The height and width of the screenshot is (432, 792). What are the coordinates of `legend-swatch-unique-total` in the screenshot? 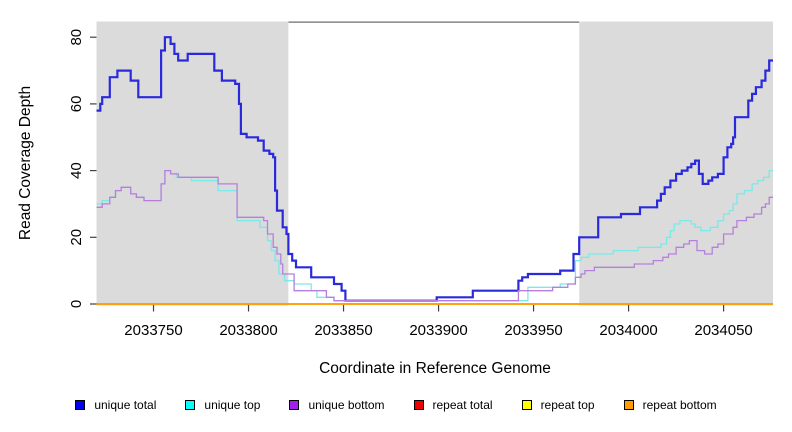 It's located at (80, 405).